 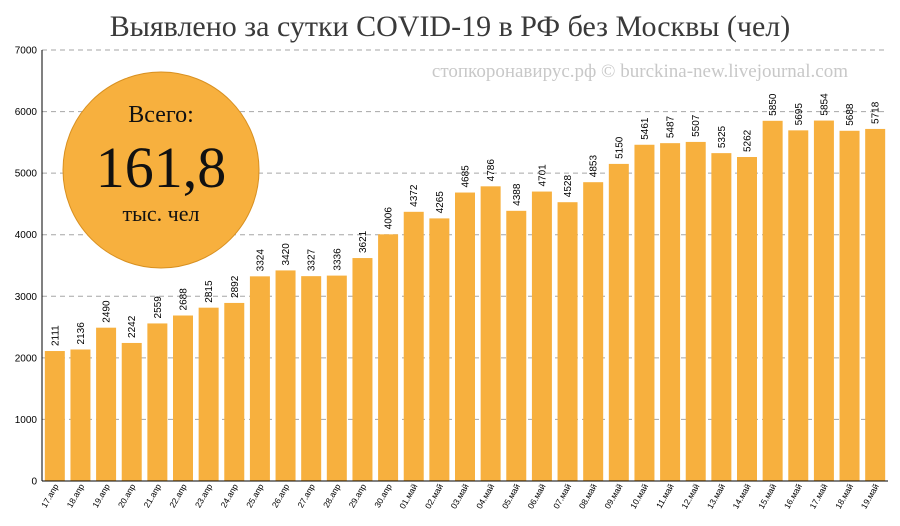 I want to click on data-label: 4685, so click(x=466, y=176).